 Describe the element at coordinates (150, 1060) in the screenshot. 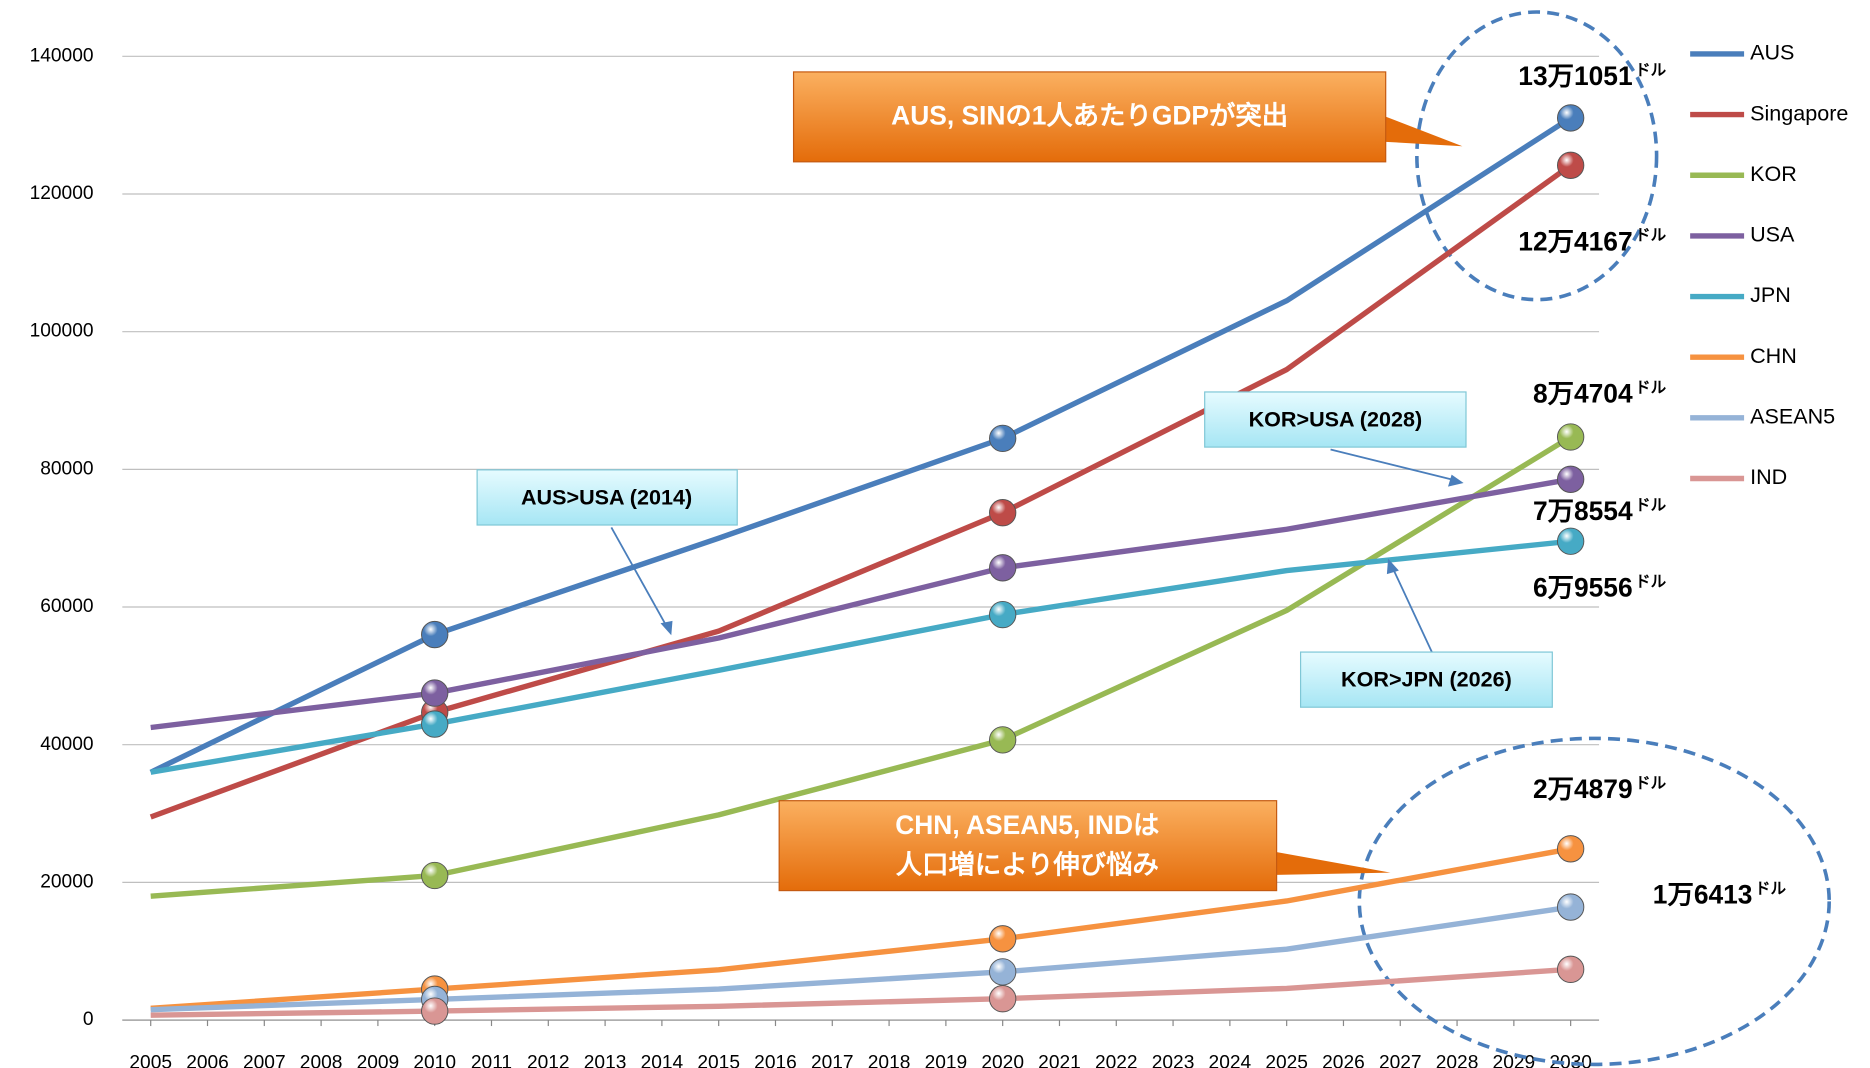

I see `x-tick-label: 2005` at that location.